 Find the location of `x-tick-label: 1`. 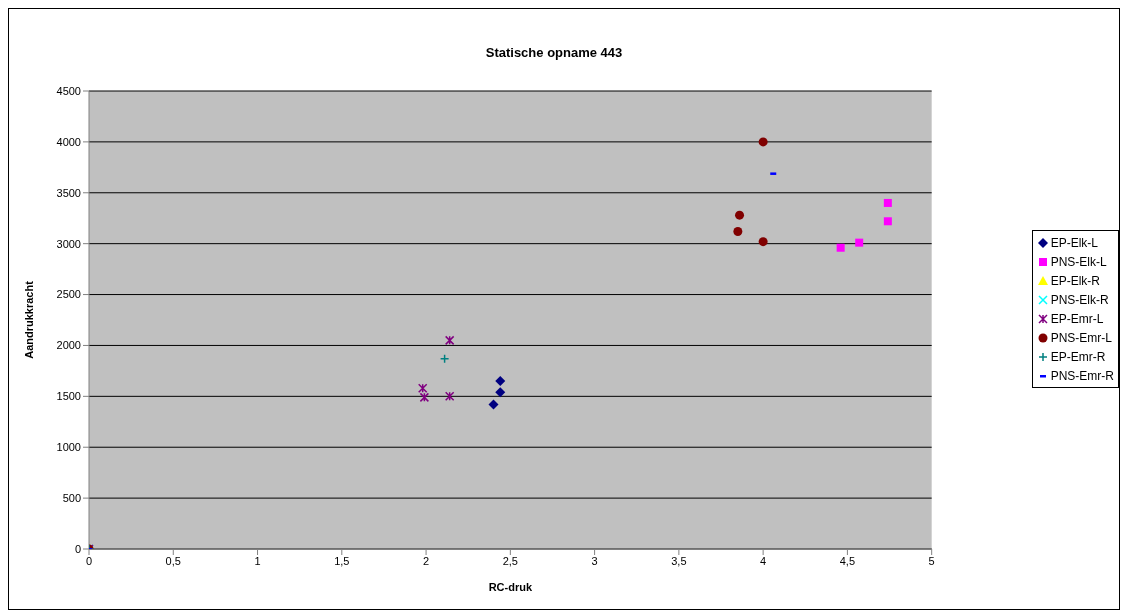

x-tick-label: 1 is located at coordinates (257, 560).